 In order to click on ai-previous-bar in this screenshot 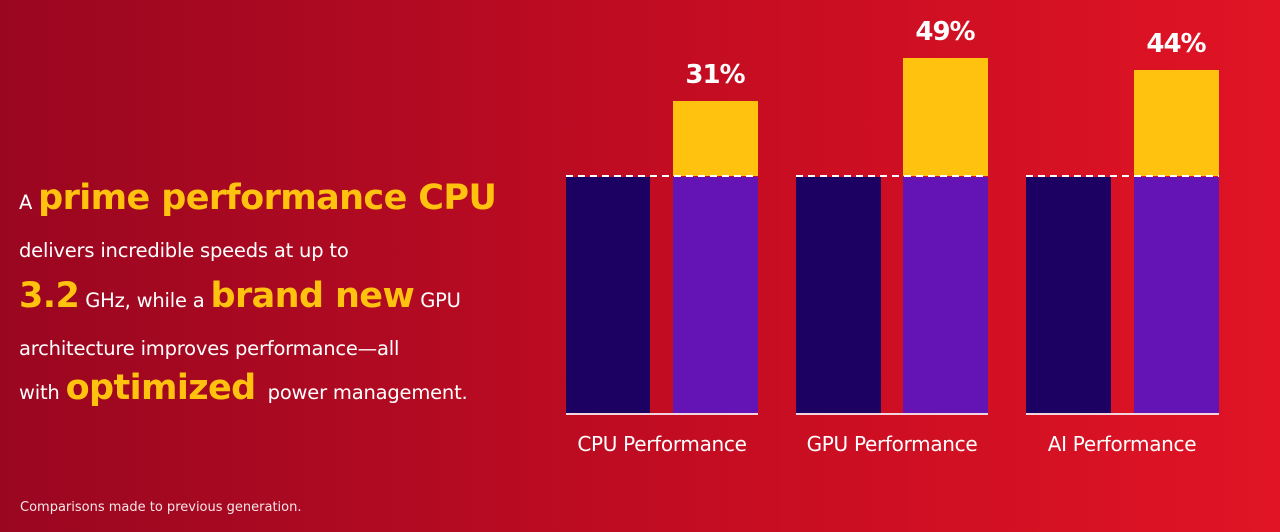, I will do `click(1068, 295)`.